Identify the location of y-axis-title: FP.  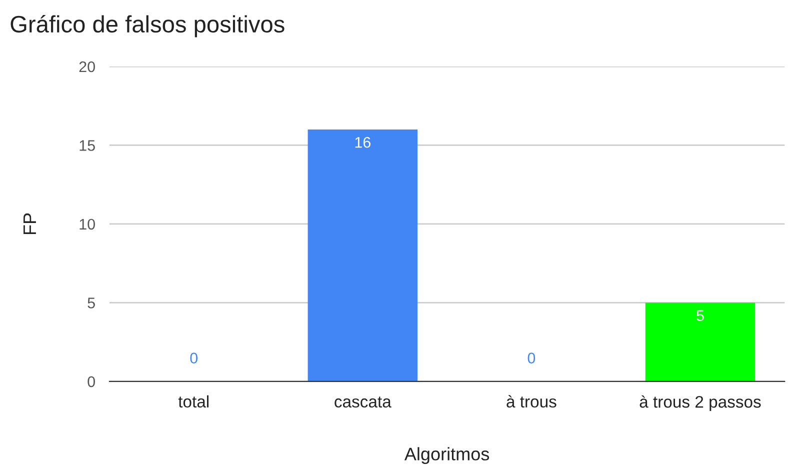
(30, 223).